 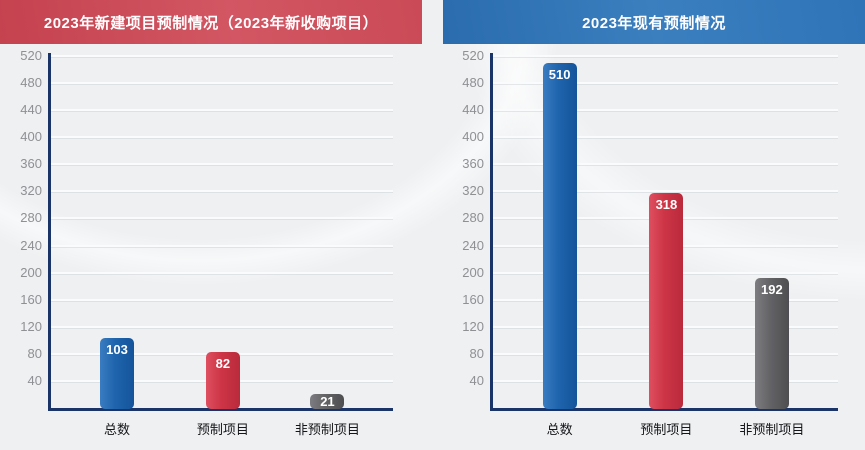 I want to click on bar-value-label: 21, so click(x=327, y=402).